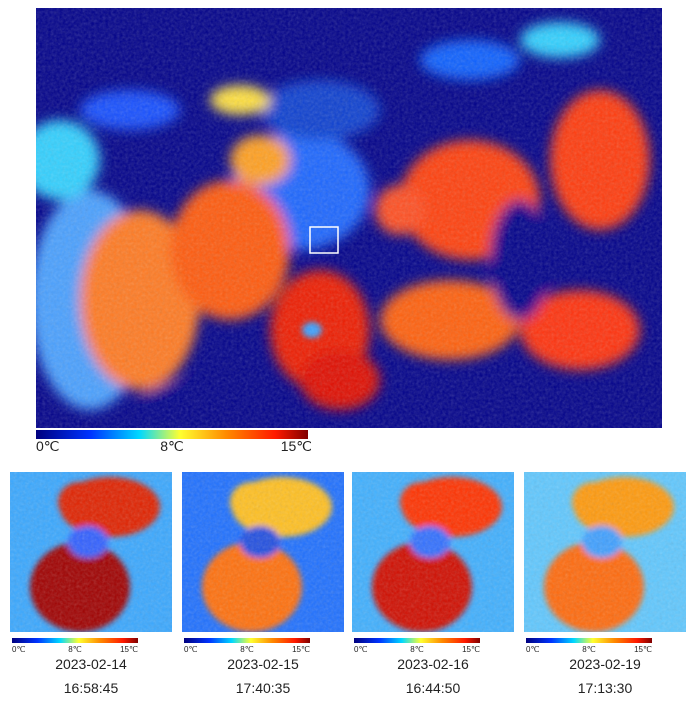 This screenshot has width=699, height=706. I want to click on time: 16:58:45, so click(91, 688).